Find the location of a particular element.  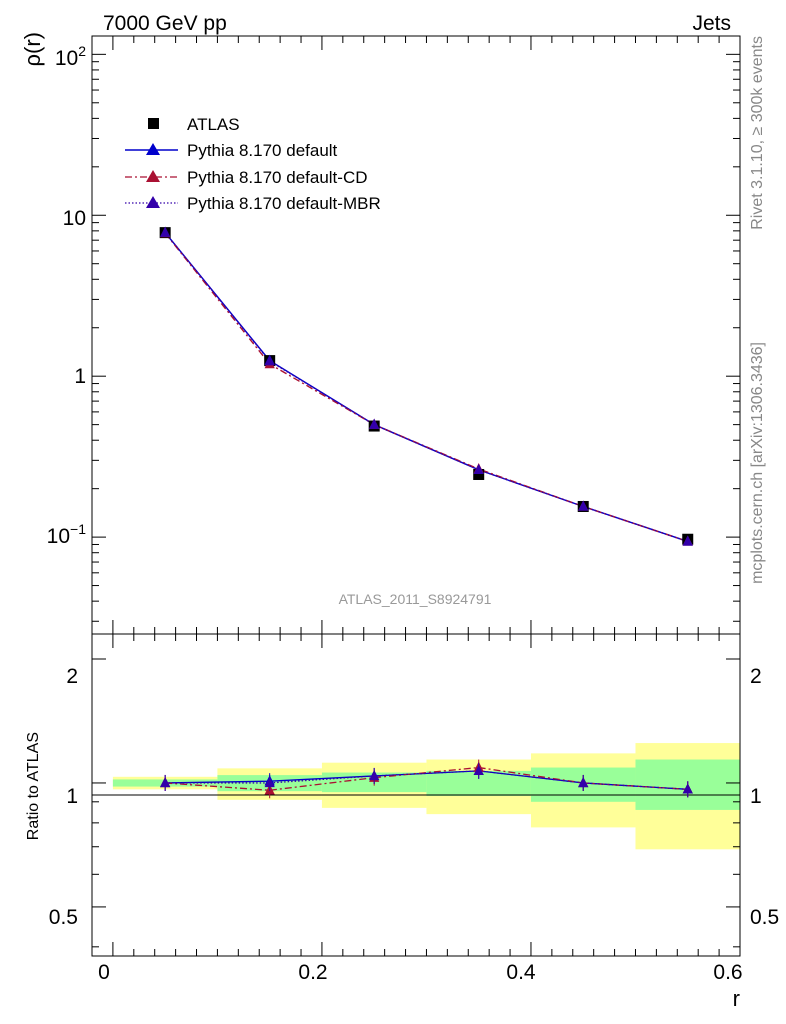

xtick-label-0: 0 is located at coordinates (104, 972).